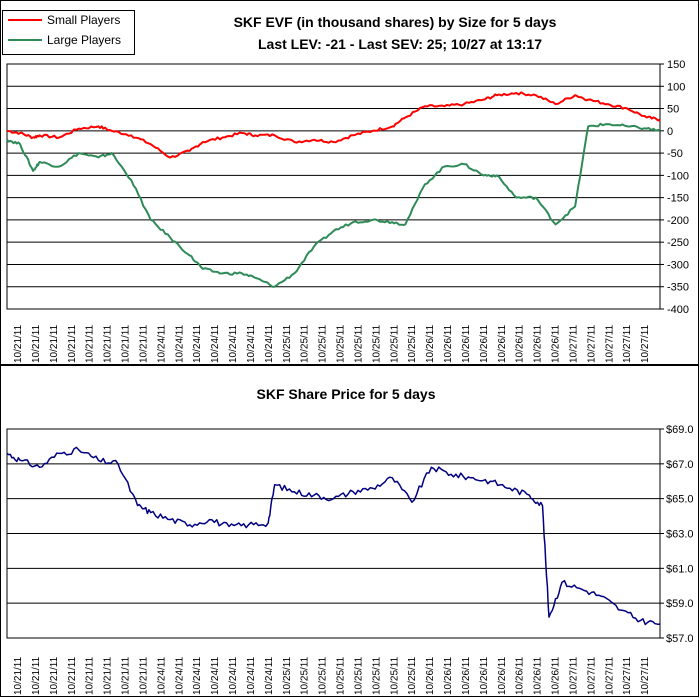 This screenshot has width=700, height=698. Describe the element at coordinates (84, 40) in the screenshot. I see `legend-label-2: Large Players` at that location.